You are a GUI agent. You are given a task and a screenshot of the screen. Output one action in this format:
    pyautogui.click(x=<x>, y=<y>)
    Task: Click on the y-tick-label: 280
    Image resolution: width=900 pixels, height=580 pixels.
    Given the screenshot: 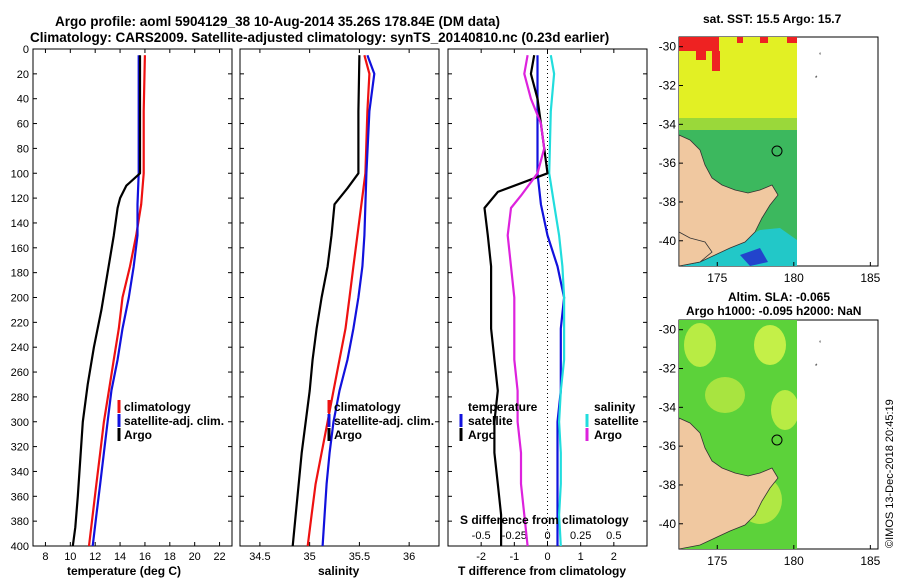 What is the action you would take?
    pyautogui.click(x=20, y=398)
    